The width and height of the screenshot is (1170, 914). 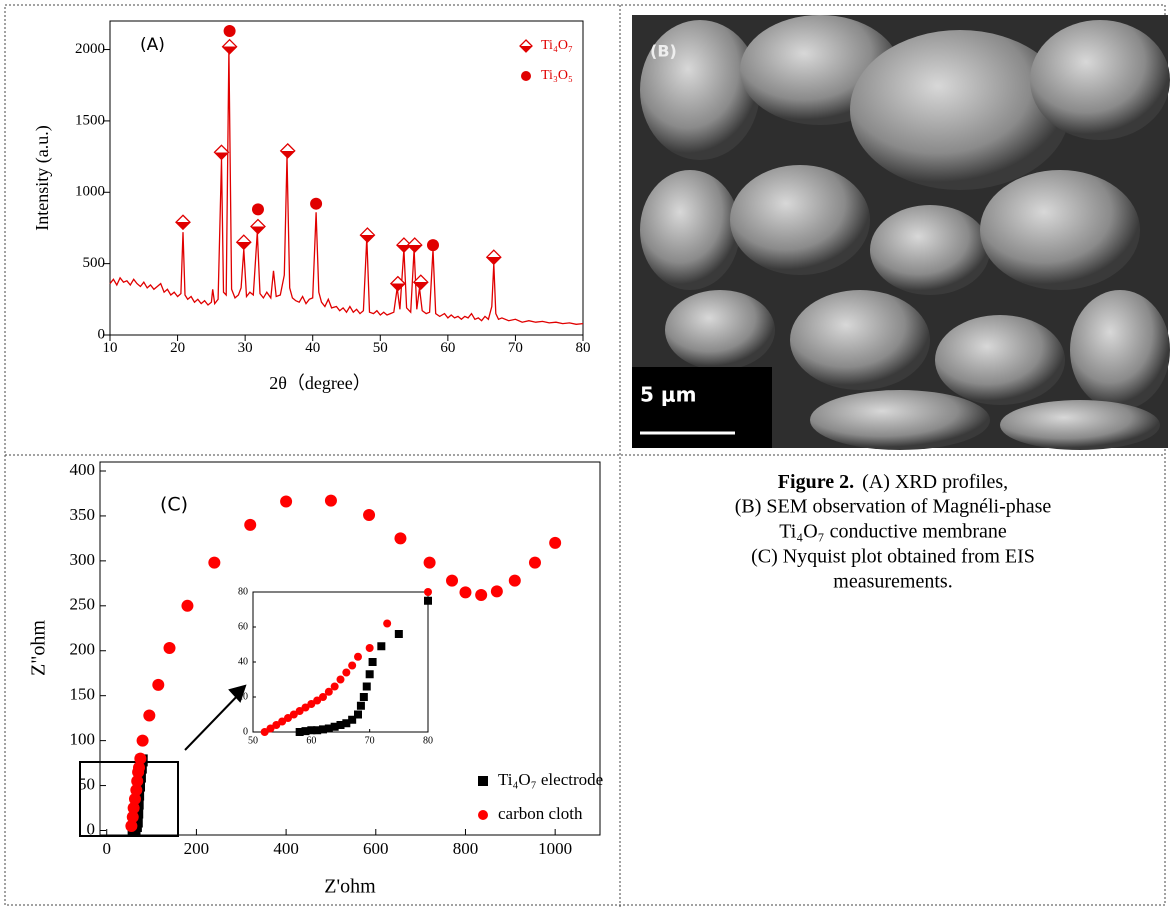 What do you see at coordinates (892, 582) in the screenshot?
I see `caption-text: measurements.` at bounding box center [892, 582].